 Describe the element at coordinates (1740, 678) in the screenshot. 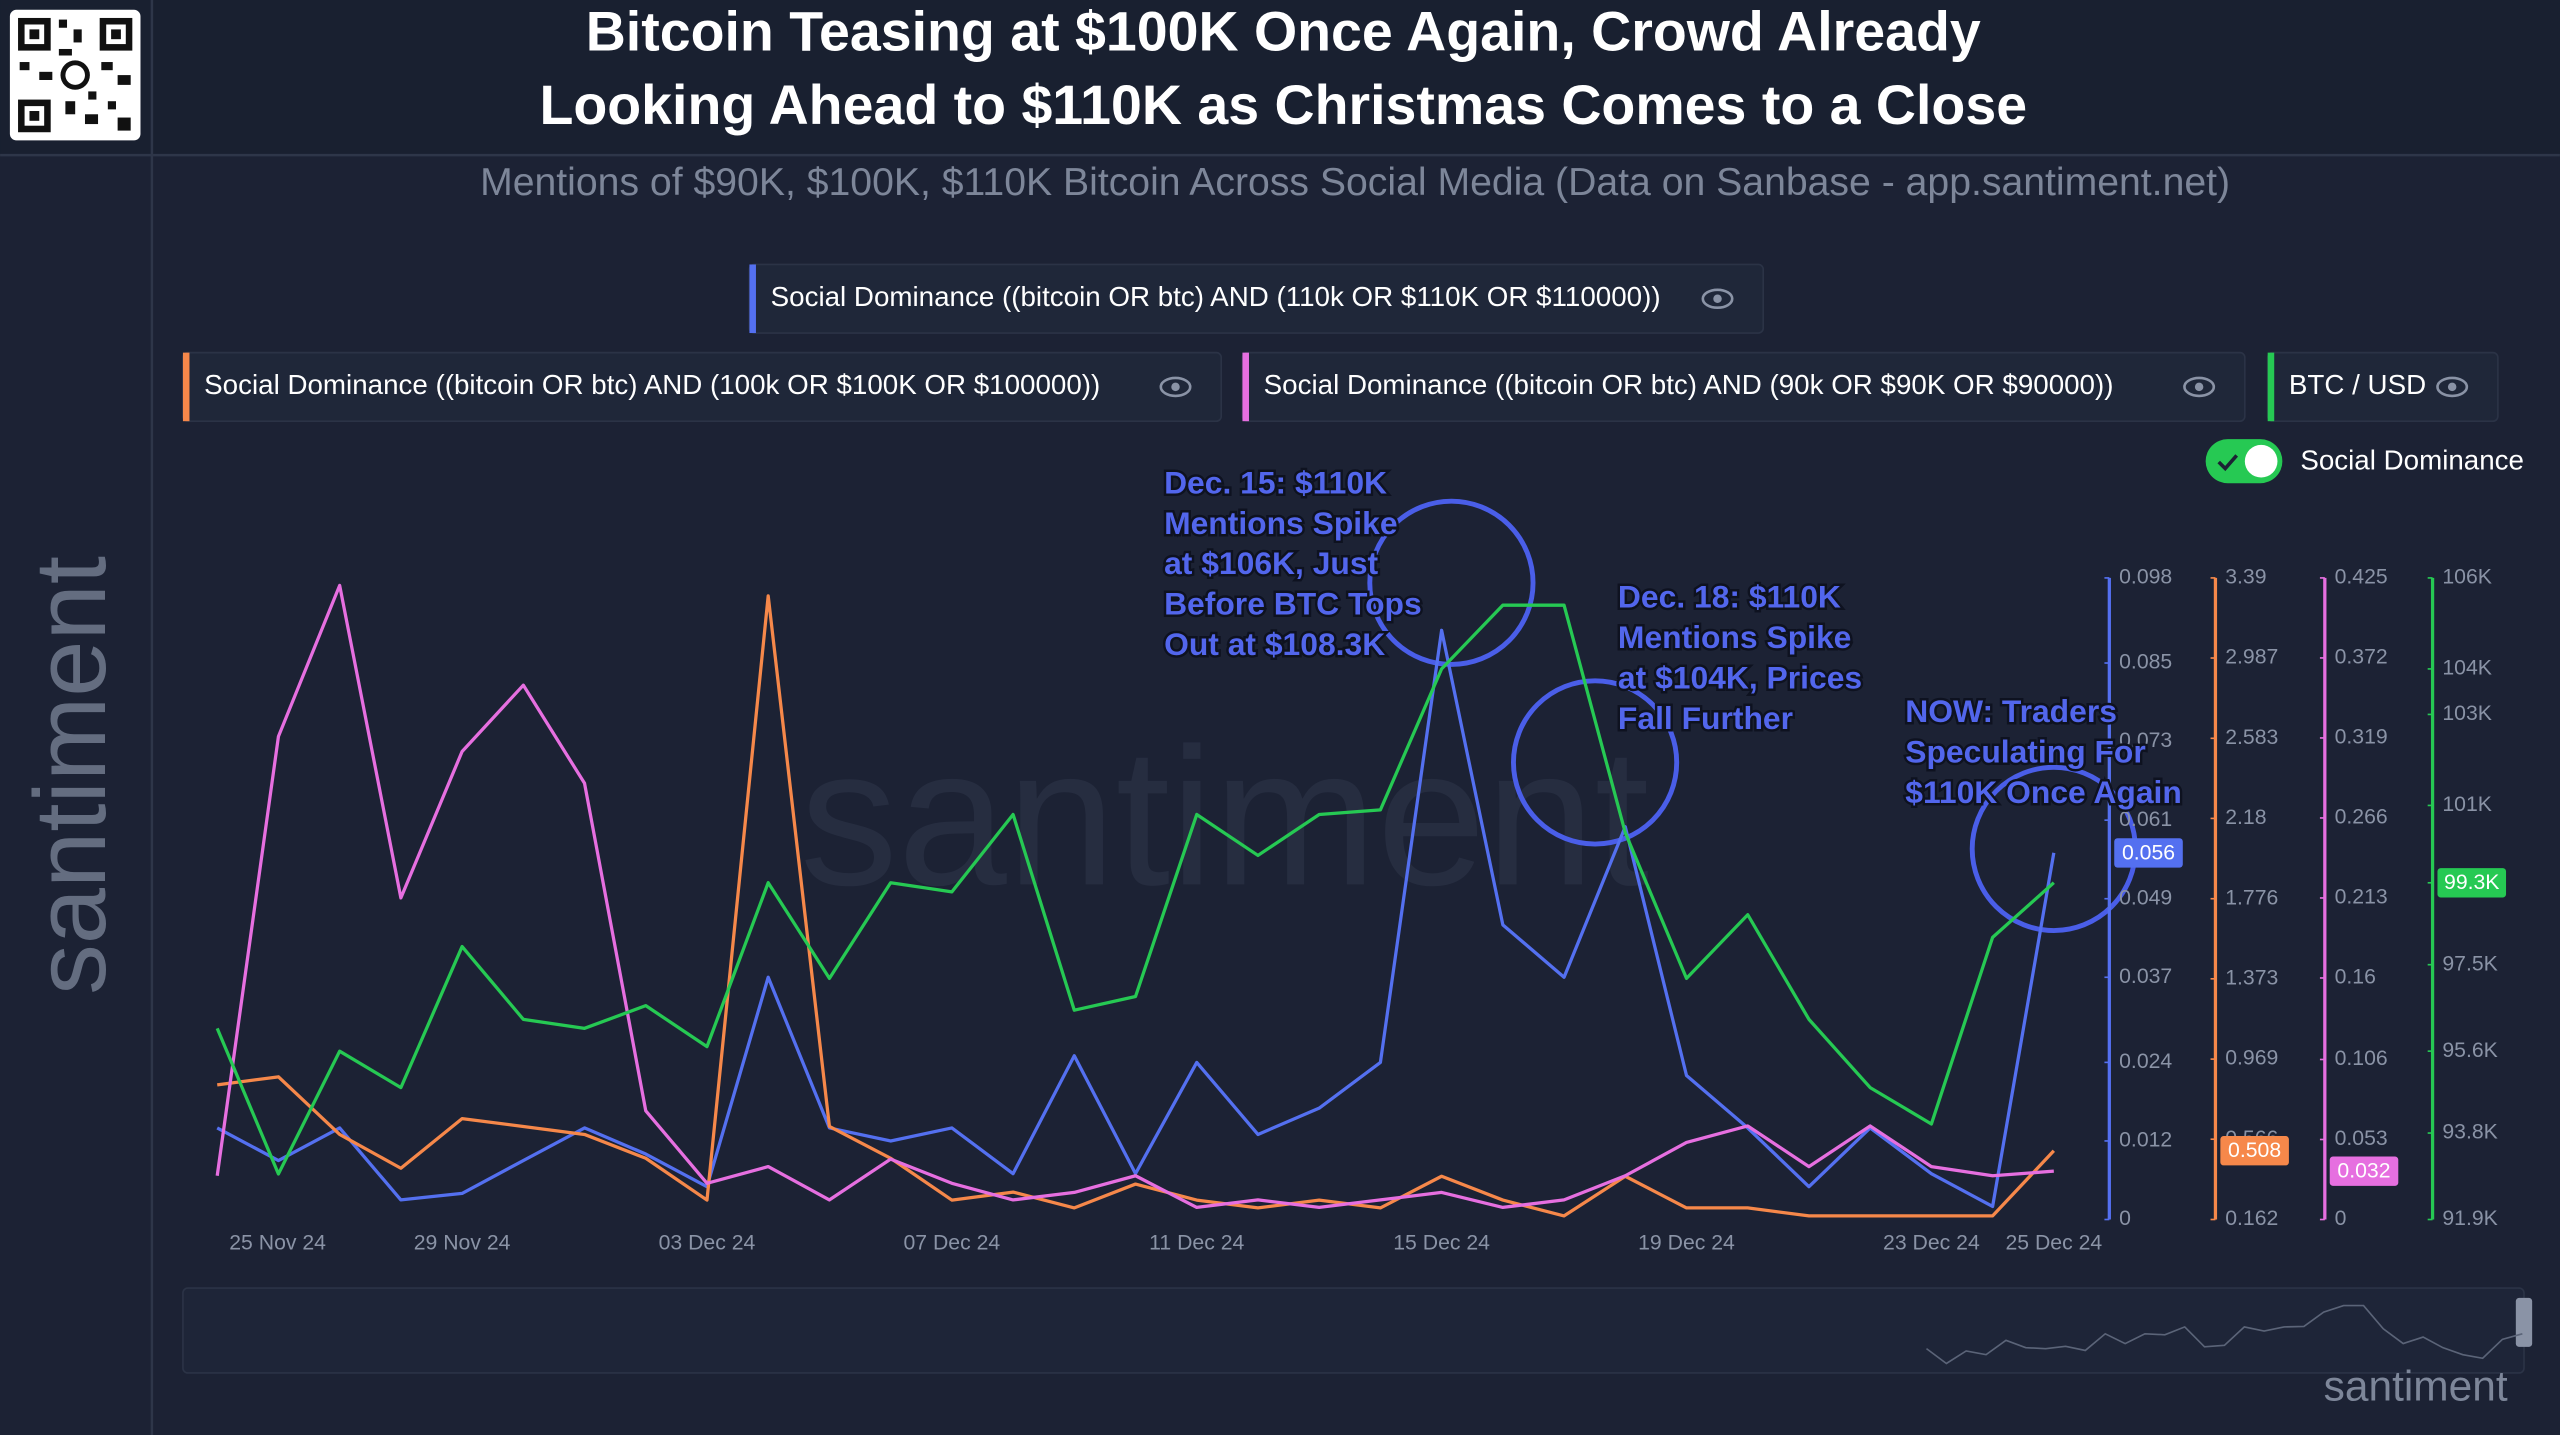

I see `annotation: at $104K, Prices` at that location.